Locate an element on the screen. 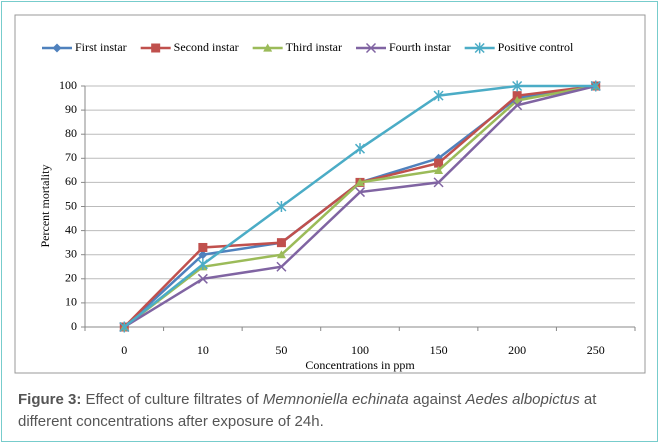 Image resolution: width=661 pixels, height=445 pixels. caption-species: Memnoniella echinata is located at coordinates (335, 399).